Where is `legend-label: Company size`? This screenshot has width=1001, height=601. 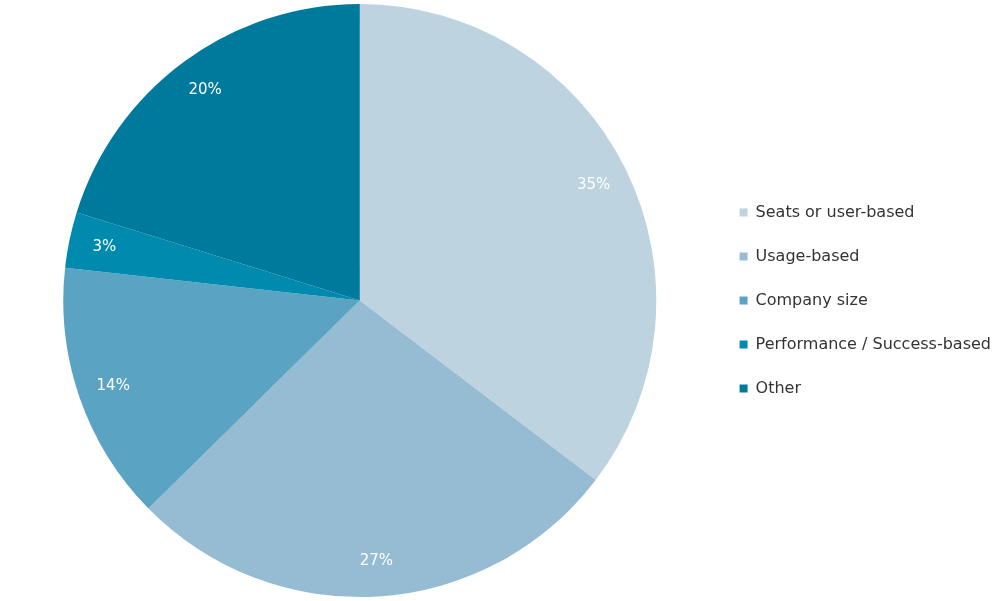
legend-label: Company size is located at coordinates (811, 299).